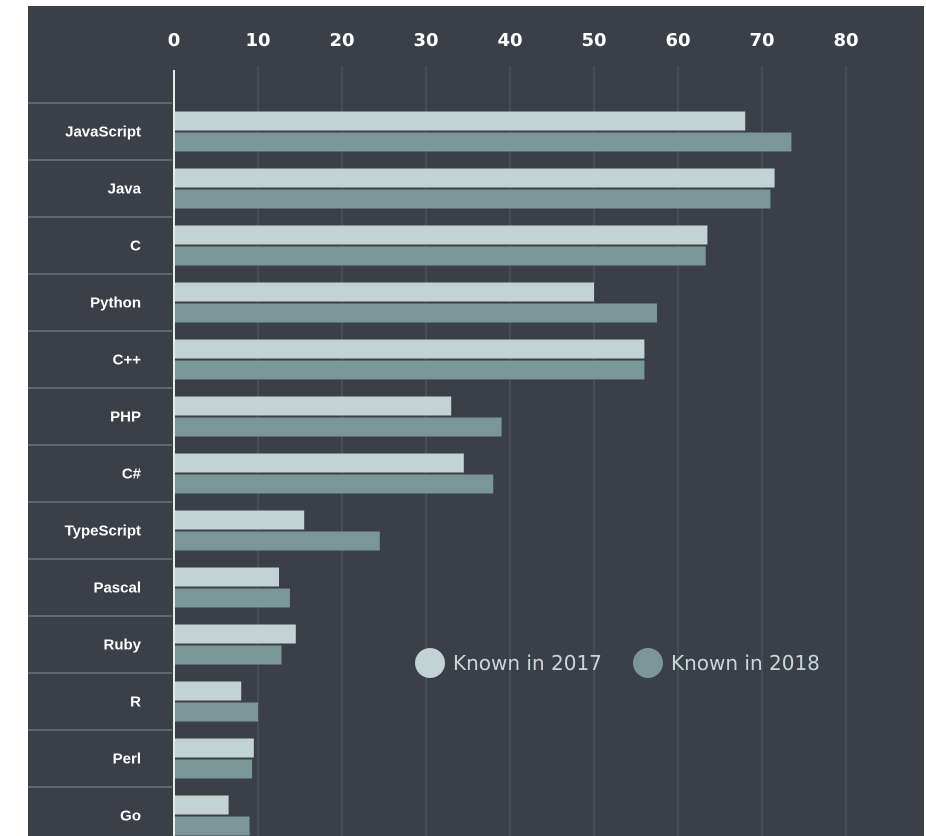 The height and width of the screenshot is (836, 926). I want to click on category-label: C, so click(135, 246).